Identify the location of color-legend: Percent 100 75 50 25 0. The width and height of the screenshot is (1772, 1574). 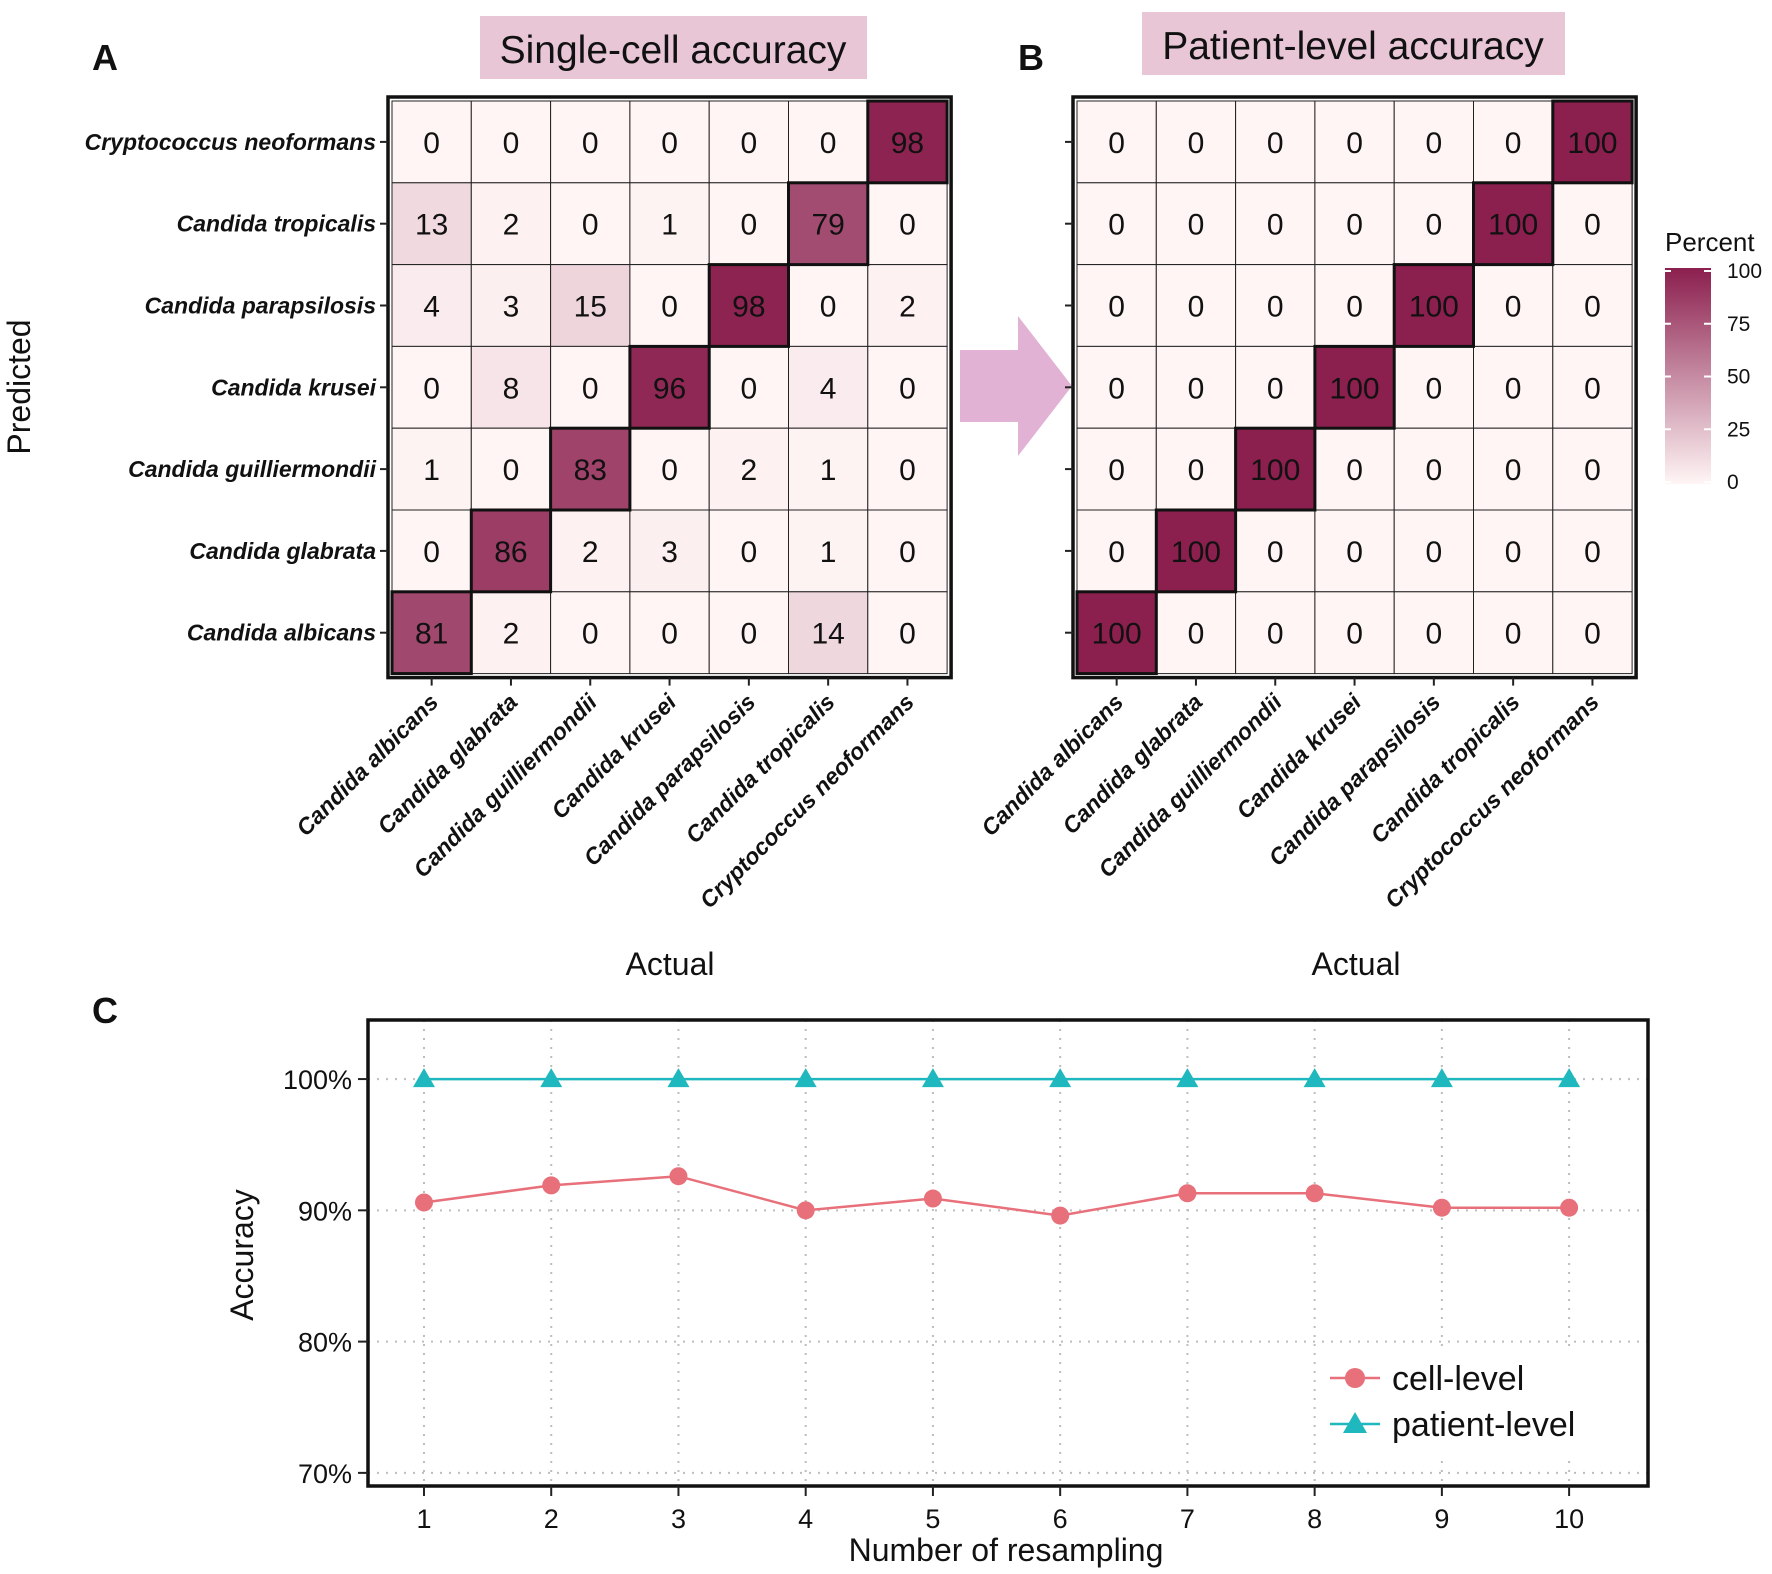
(1713, 360).